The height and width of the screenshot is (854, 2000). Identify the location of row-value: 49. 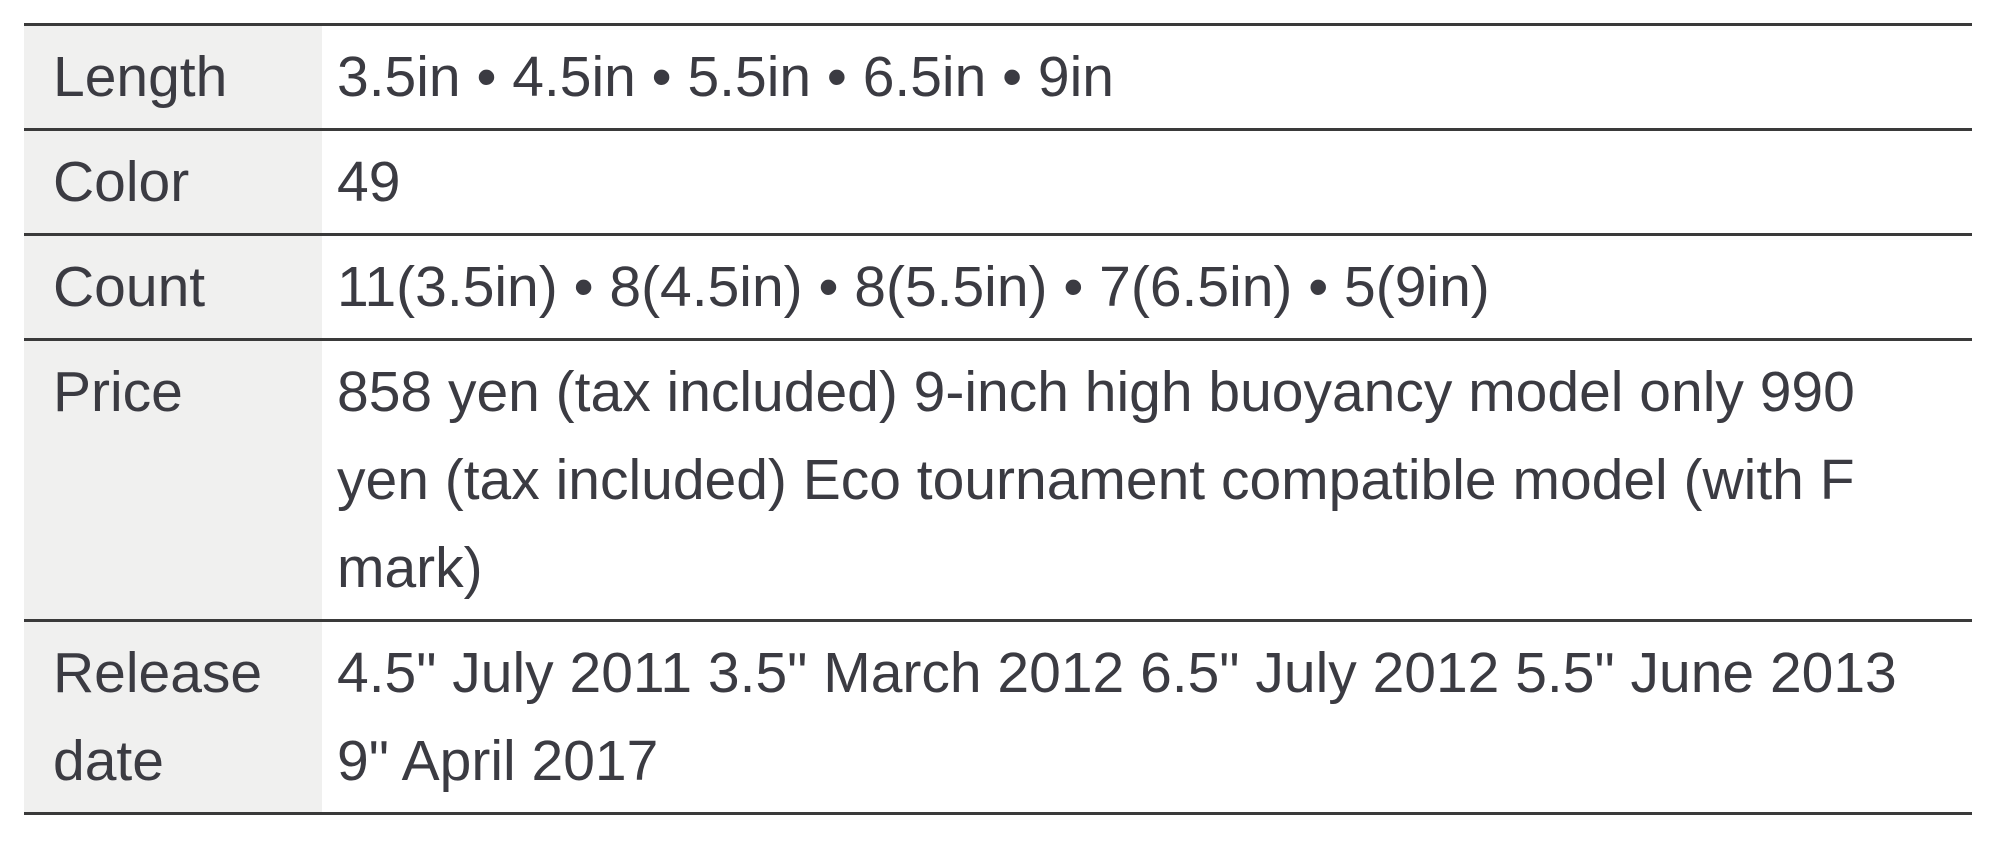
(1147, 182).